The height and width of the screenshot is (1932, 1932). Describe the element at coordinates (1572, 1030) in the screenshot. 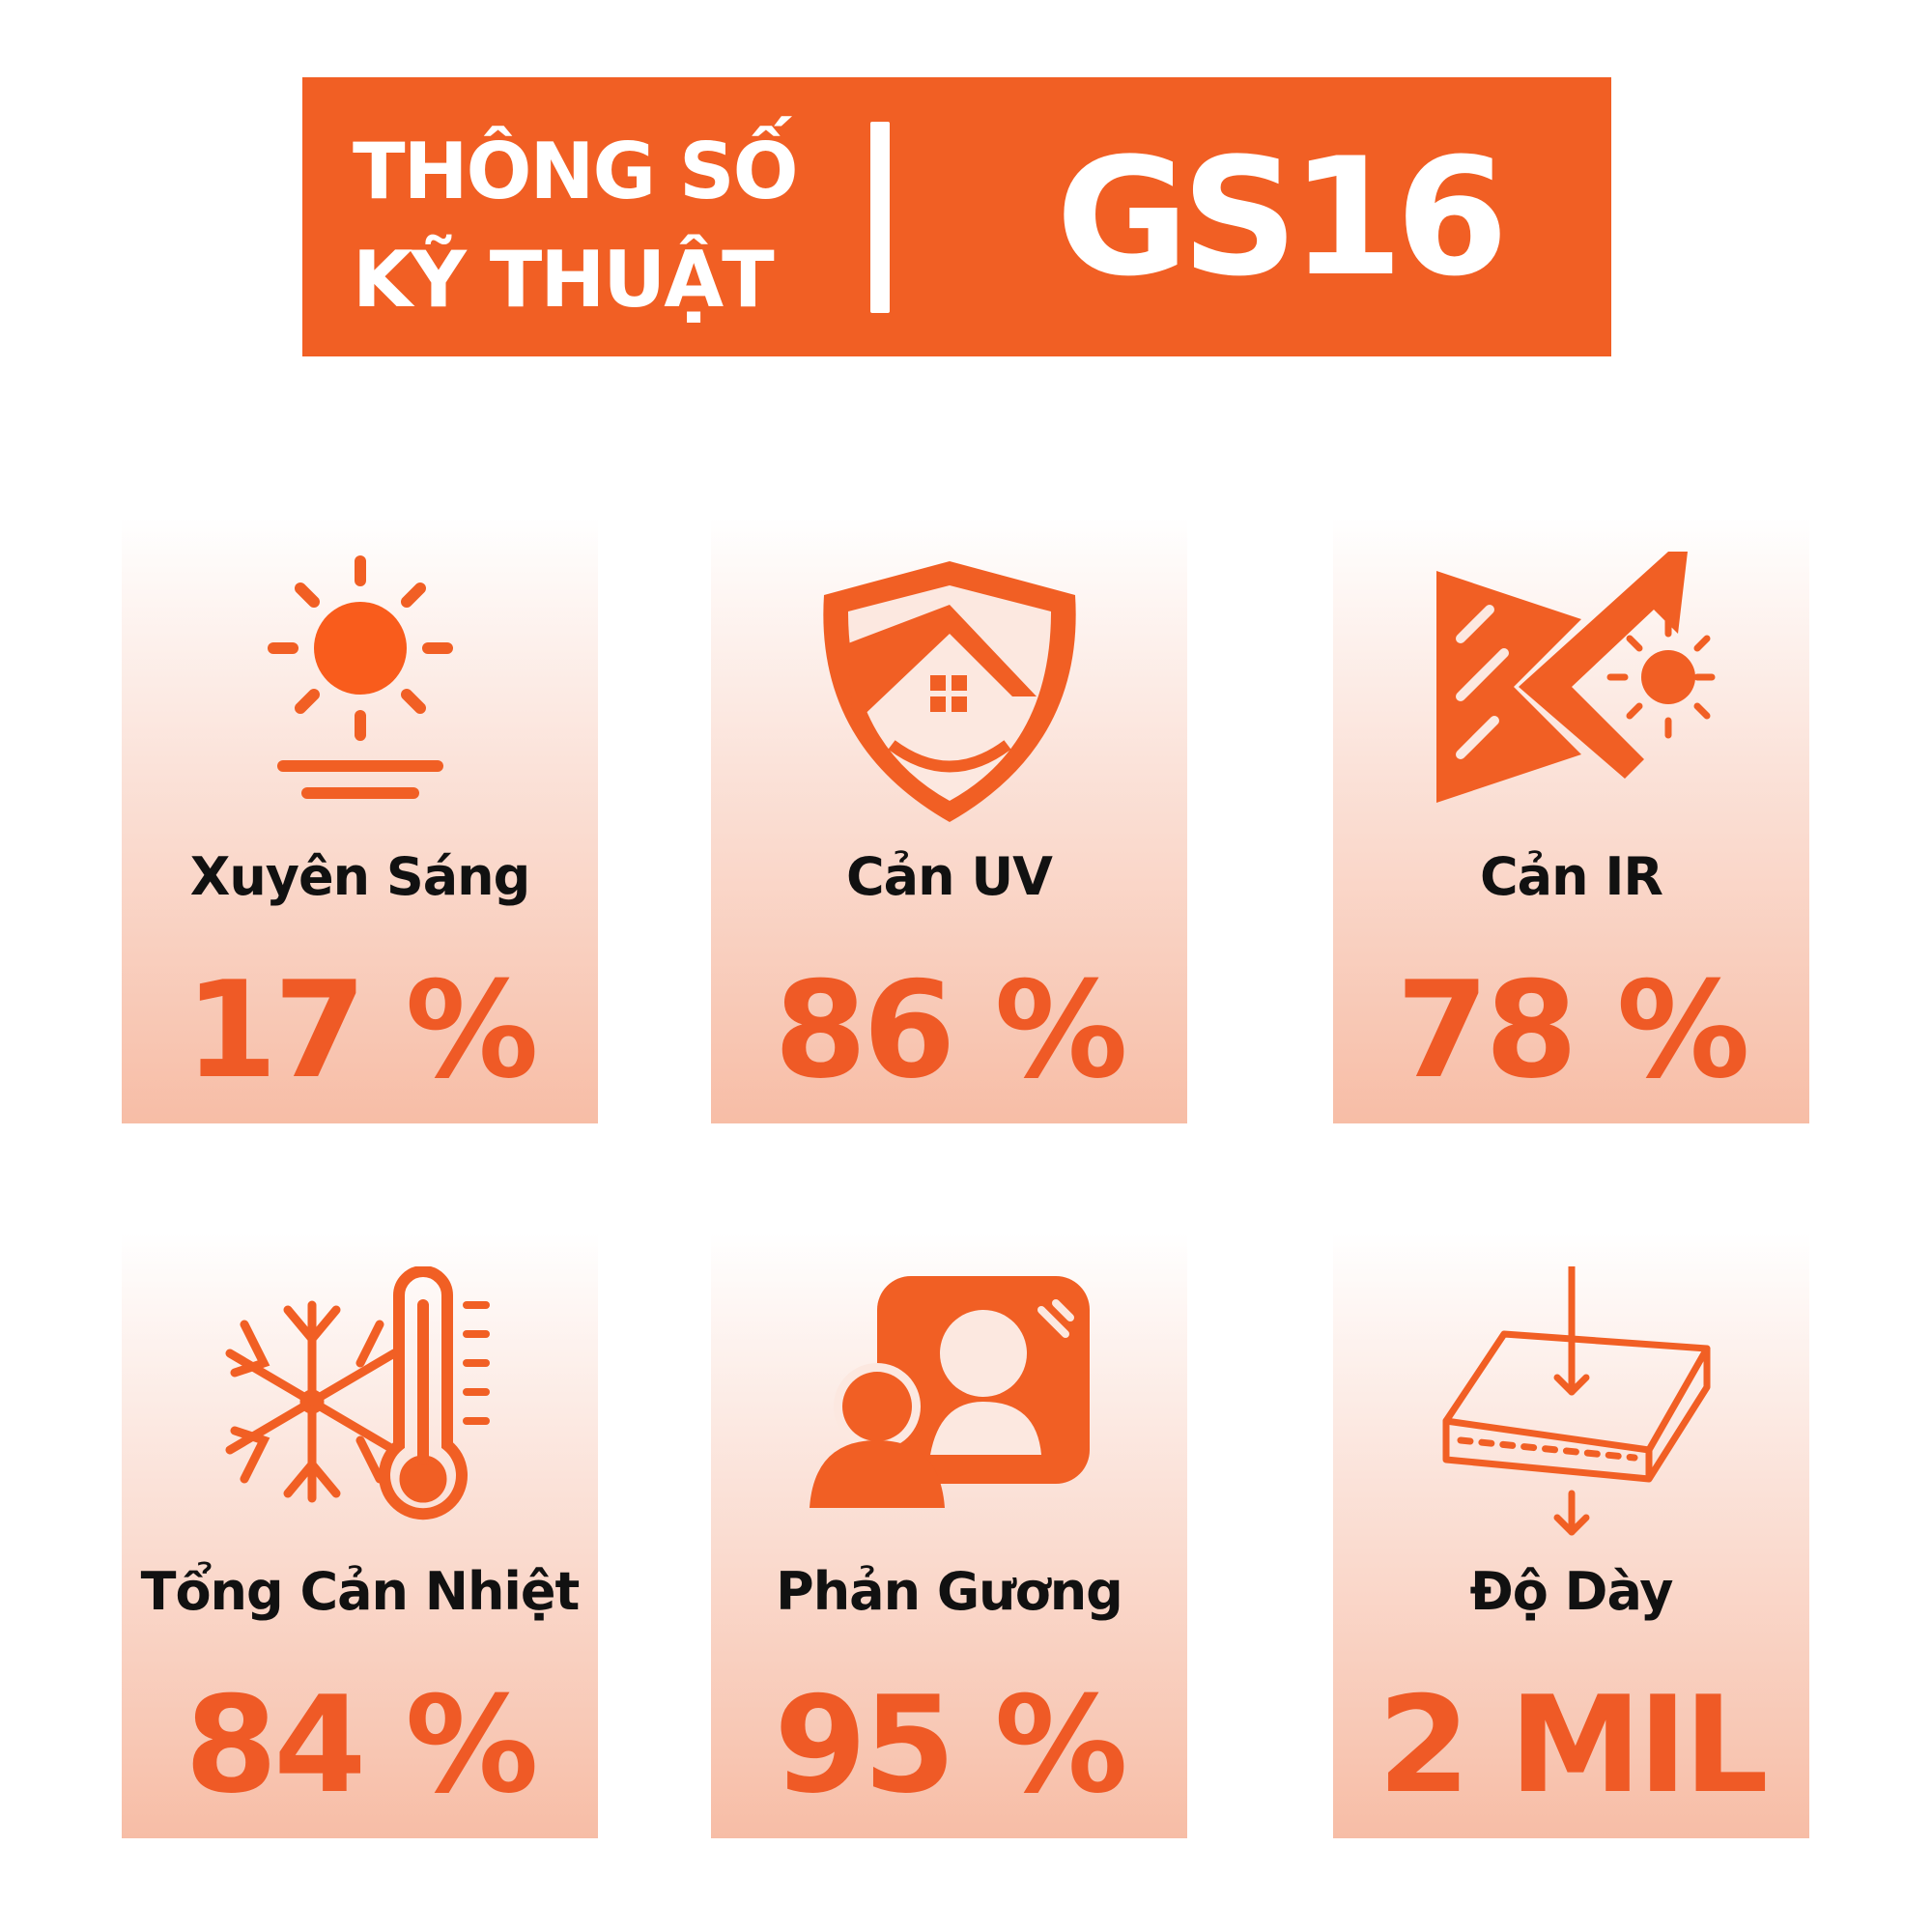

I see `spec-value: 78 %` at that location.